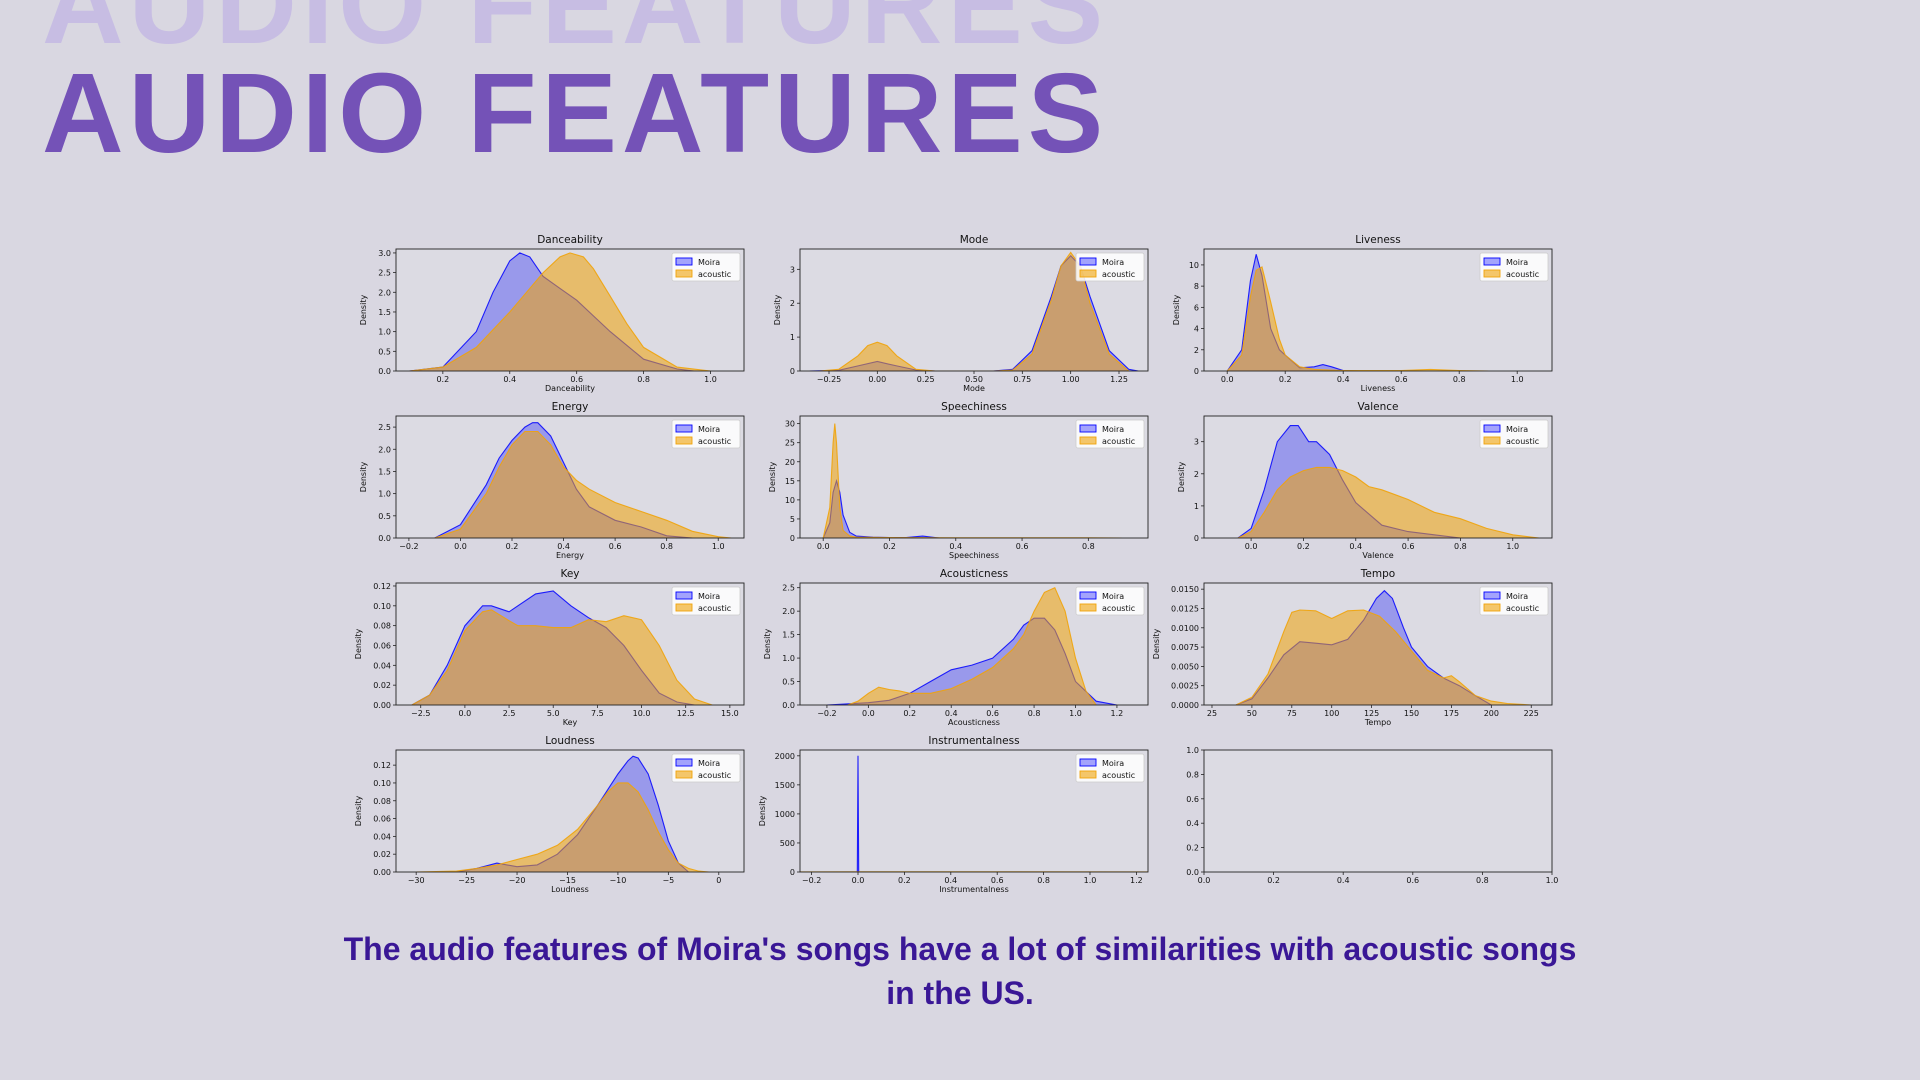  What do you see at coordinates (974, 240) in the screenshot?
I see `chart-title: Mode` at bounding box center [974, 240].